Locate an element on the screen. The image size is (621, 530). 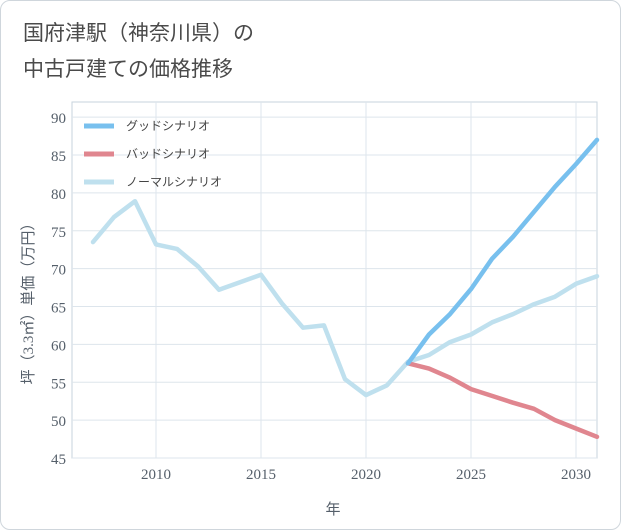
chart-title-line-1: 国府津駅（神奈川県）の is located at coordinates (138, 33).